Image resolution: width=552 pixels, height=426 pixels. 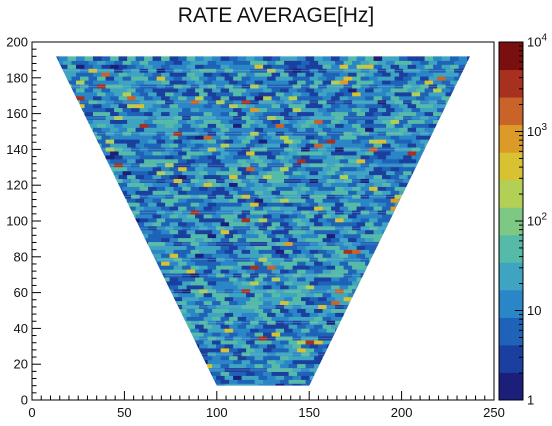 What do you see at coordinates (511, 331) in the screenshot?
I see `color-scale-segment` at bounding box center [511, 331].